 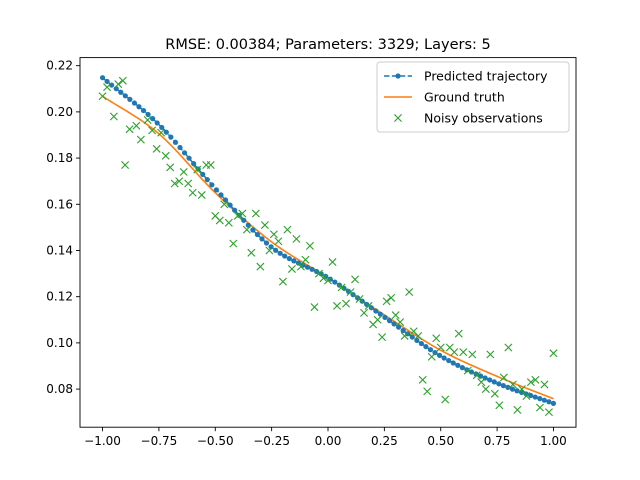 What do you see at coordinates (384, 441) in the screenshot?
I see `x-tick-label: 0.25` at bounding box center [384, 441].